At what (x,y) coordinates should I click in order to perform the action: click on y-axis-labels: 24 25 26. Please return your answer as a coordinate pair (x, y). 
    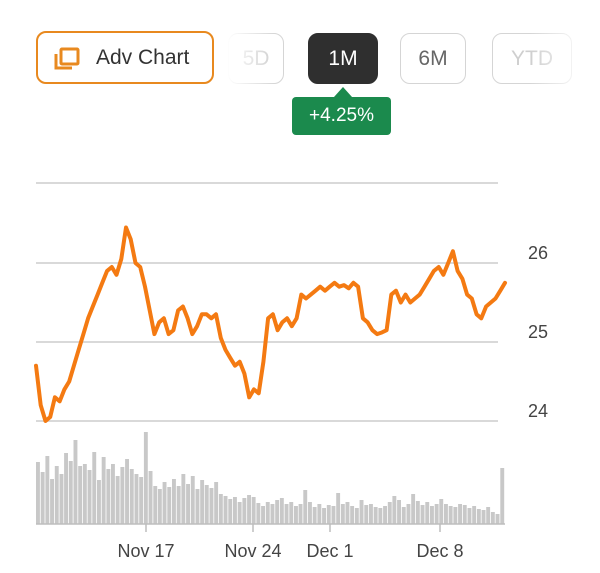
    Looking at the image, I should click on (538, 332).